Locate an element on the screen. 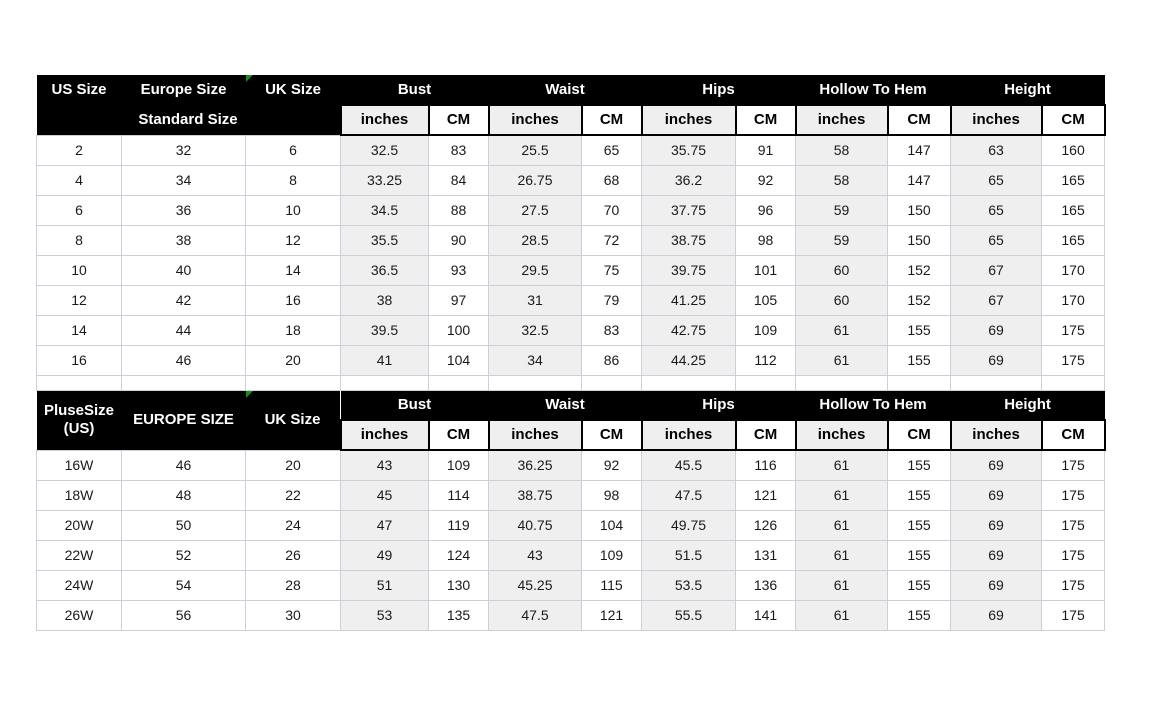 The height and width of the screenshot is (713, 1156). uk-size-header: UK Size is located at coordinates (293, 90).